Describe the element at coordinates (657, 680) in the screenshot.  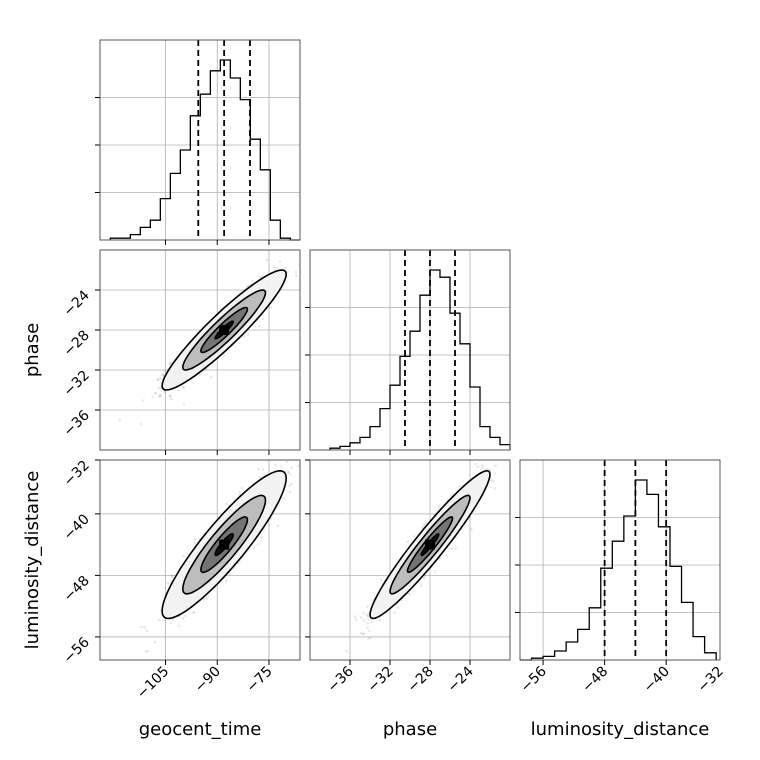
I see `xtick-label-luminosity_distance-2: −40` at that location.